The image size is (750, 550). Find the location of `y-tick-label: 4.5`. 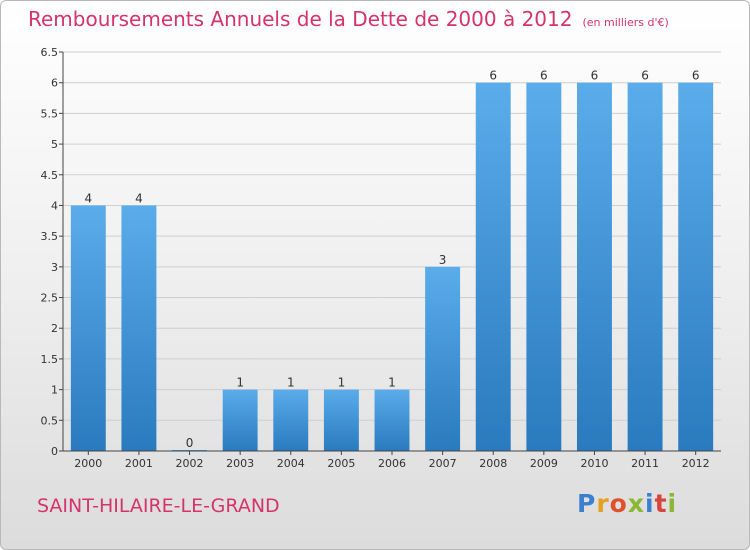

y-tick-label: 4.5 is located at coordinates (50, 175).